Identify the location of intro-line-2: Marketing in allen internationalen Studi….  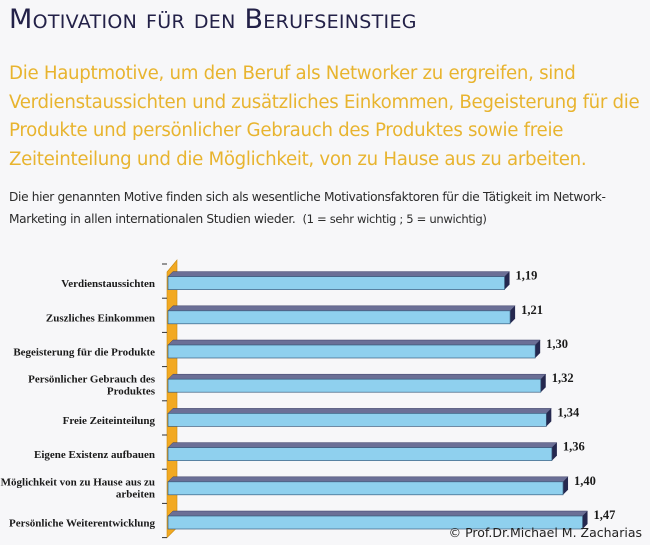
(152, 219).